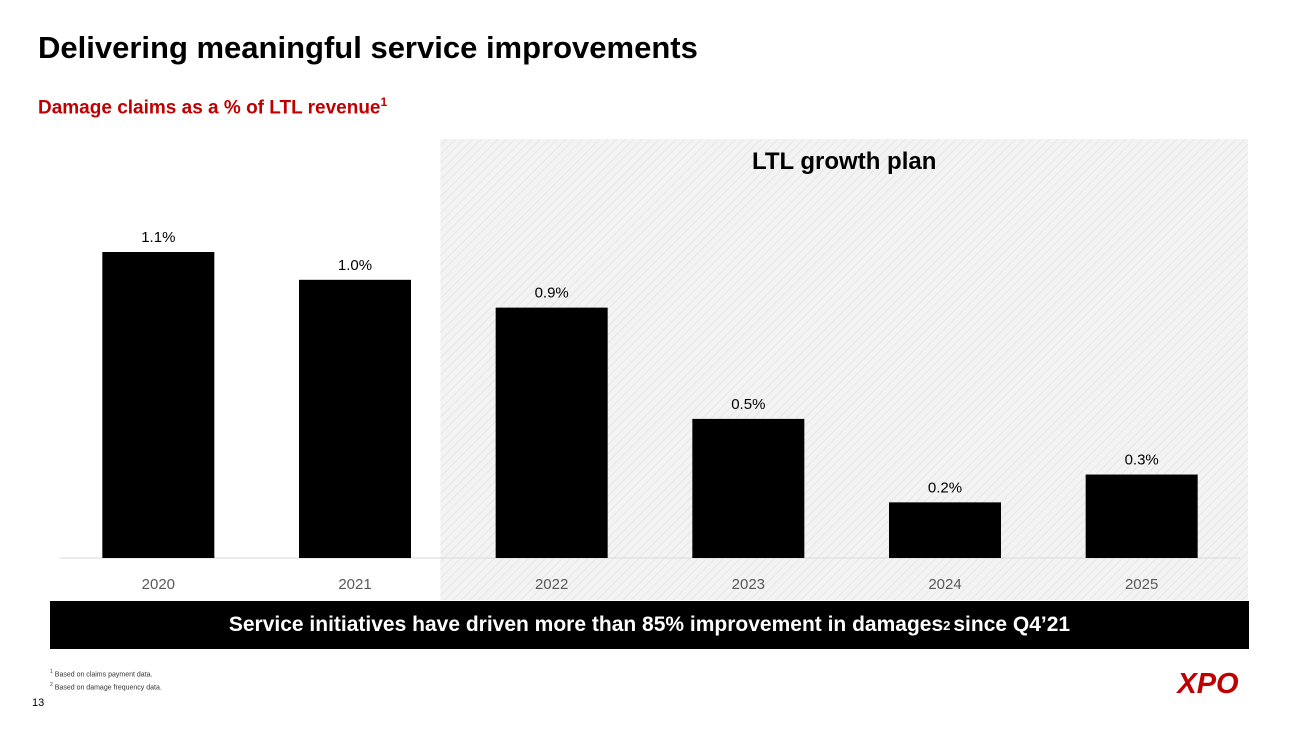 This screenshot has width=1300, height=731. I want to click on footnote-text: Based on claims payment data., so click(103, 675).